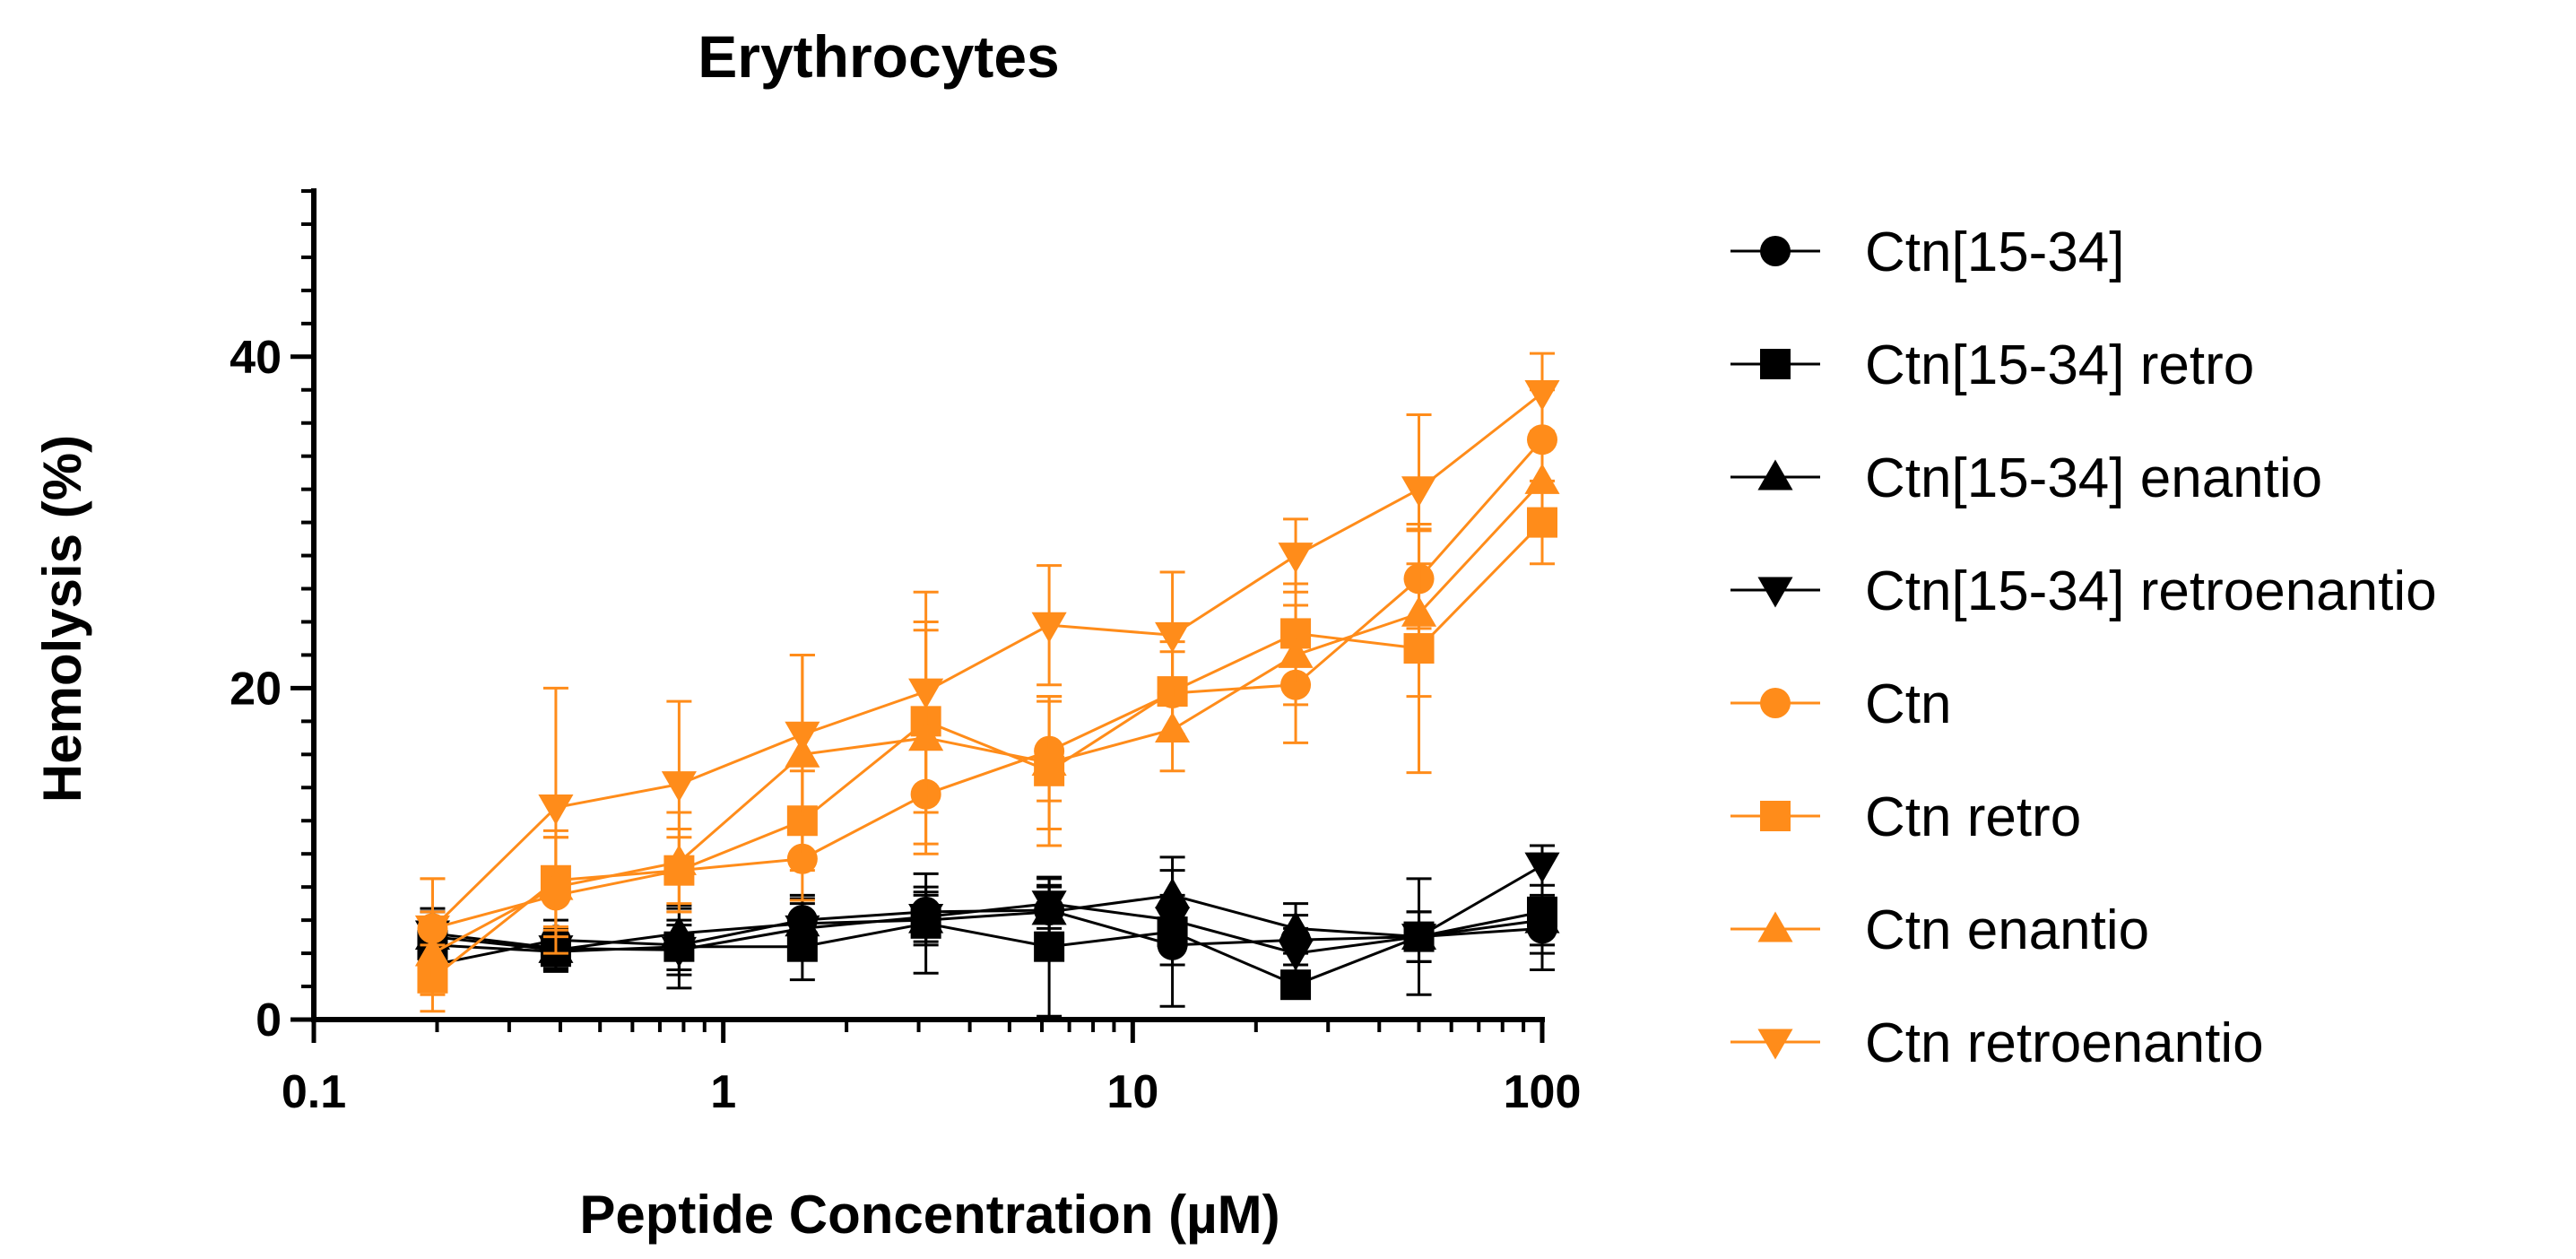 The height and width of the screenshot is (1259, 2576). What do you see at coordinates (1841, 704) in the screenshot?
I see `legend-entry: Ctn` at bounding box center [1841, 704].